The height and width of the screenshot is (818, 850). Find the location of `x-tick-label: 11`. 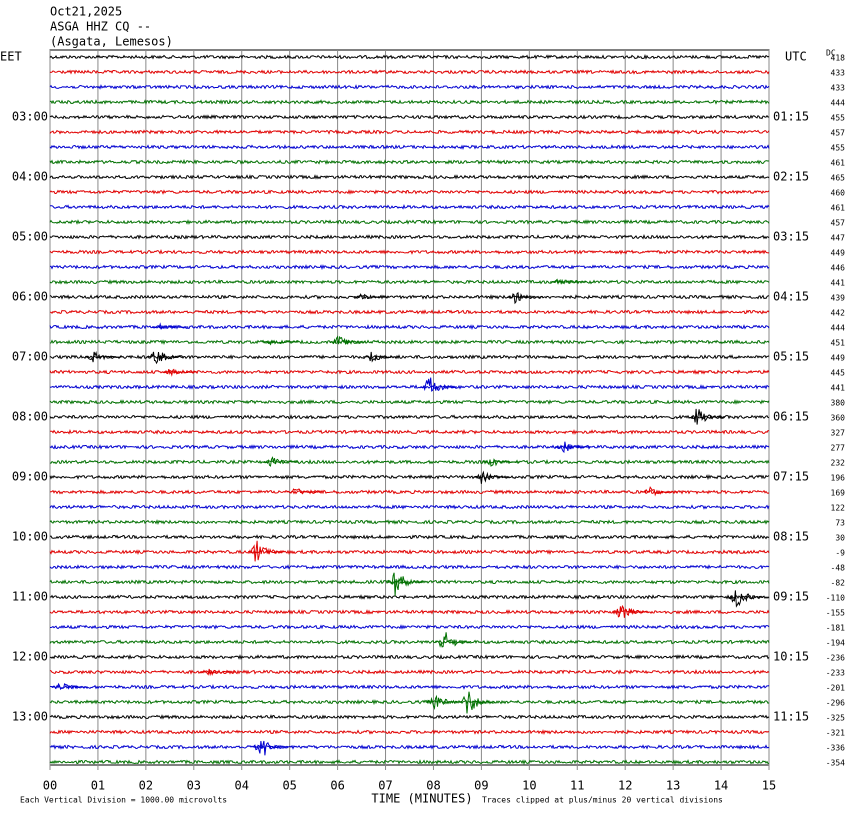

x-tick-label: 11 is located at coordinates (577, 786).